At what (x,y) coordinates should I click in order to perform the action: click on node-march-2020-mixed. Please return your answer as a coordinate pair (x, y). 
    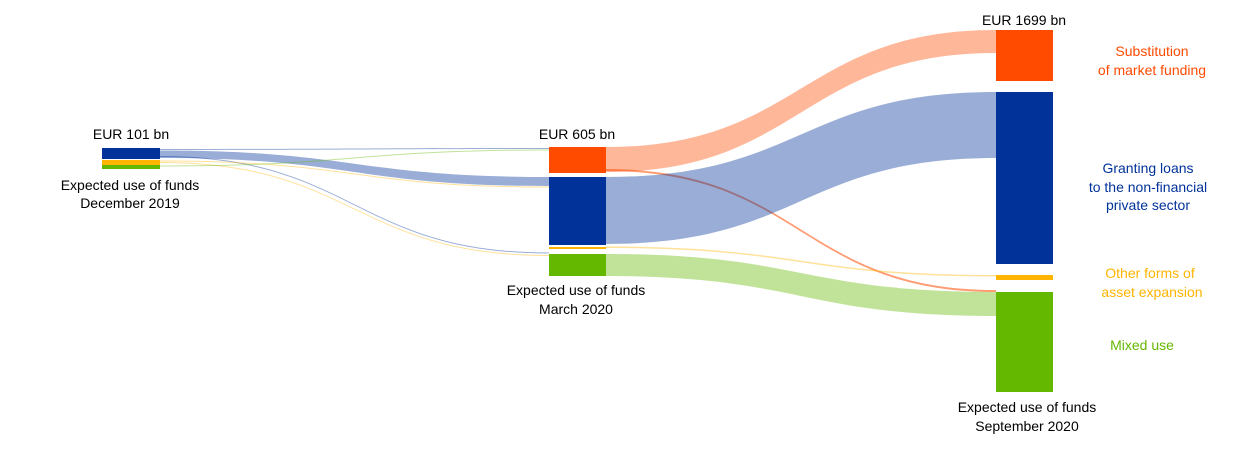
    Looking at the image, I should click on (577, 265).